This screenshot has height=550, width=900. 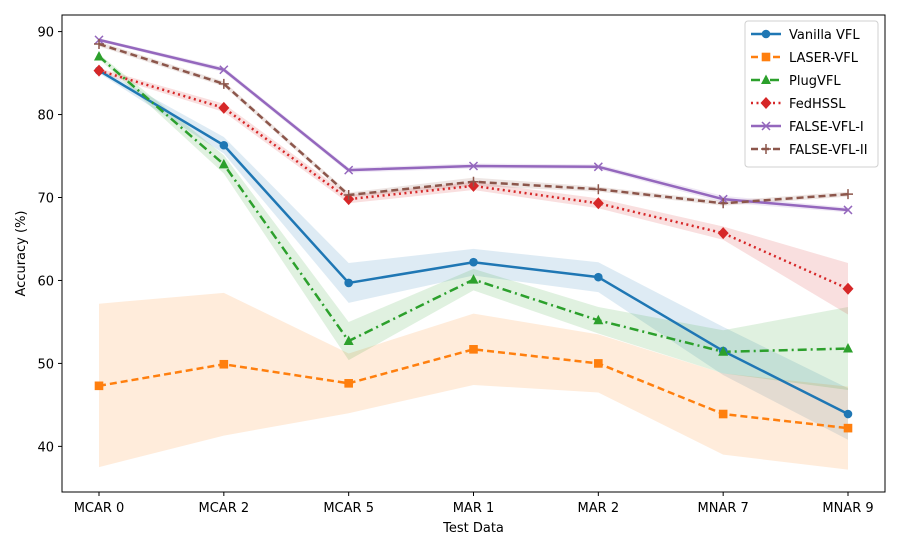 I want to click on legend-label: PlugVFL, so click(x=815, y=81).